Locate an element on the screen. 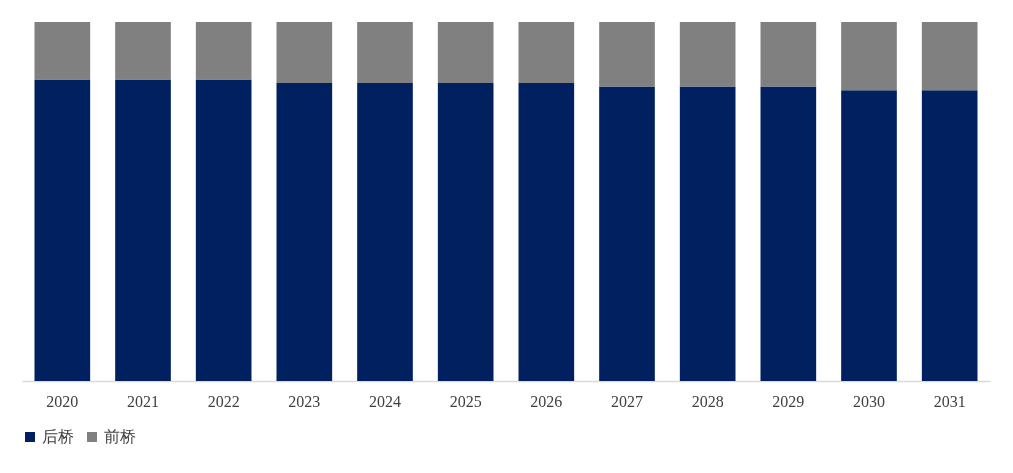 This screenshot has height=473, width=1013. x-tick-label: 2021 is located at coordinates (143, 401).